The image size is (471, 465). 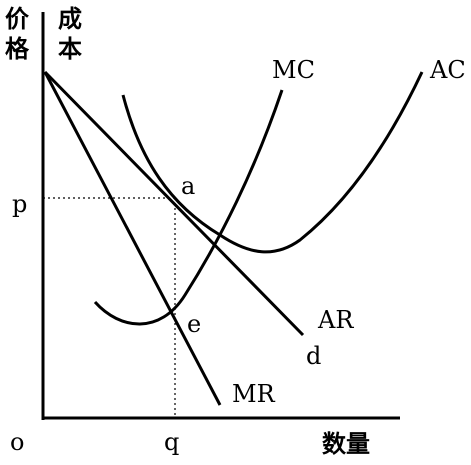 I want to click on cost-label: 成本, so click(x=70, y=33).